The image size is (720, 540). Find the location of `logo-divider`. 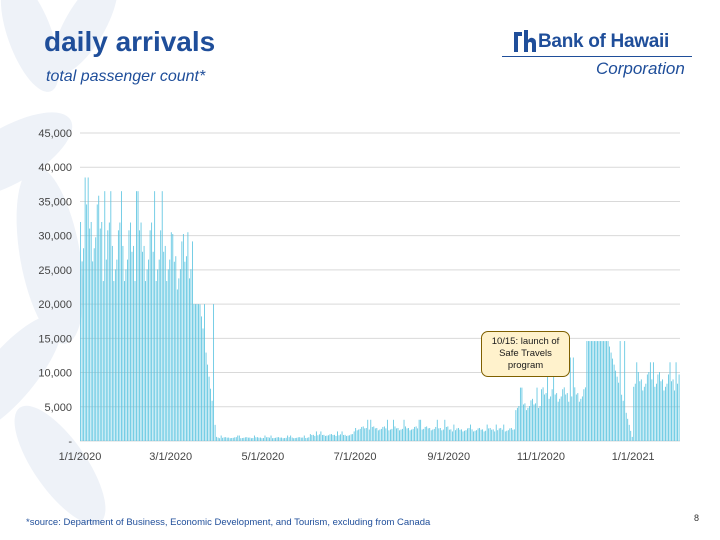

logo-divider is located at coordinates (597, 56).